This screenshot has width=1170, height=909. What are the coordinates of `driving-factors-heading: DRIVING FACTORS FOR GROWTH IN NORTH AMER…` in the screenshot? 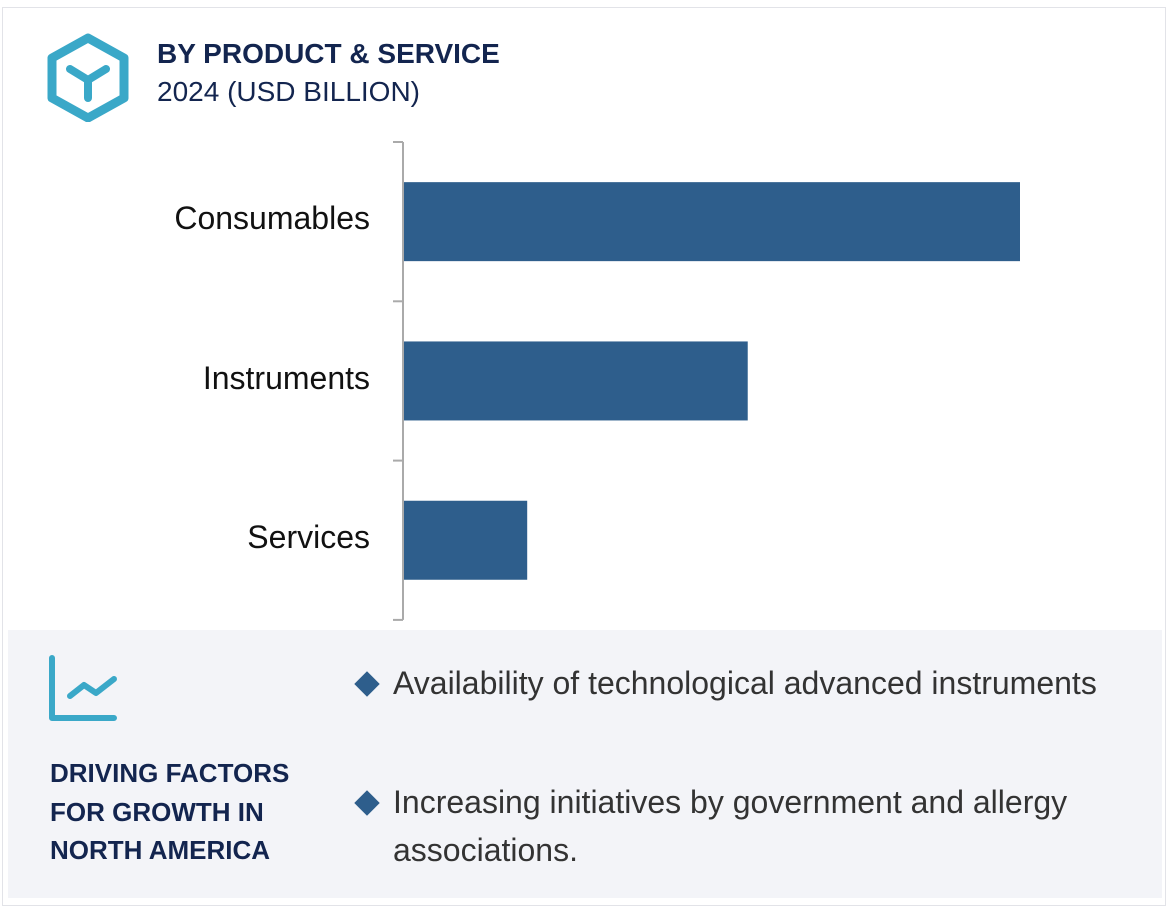 It's located at (190, 812).